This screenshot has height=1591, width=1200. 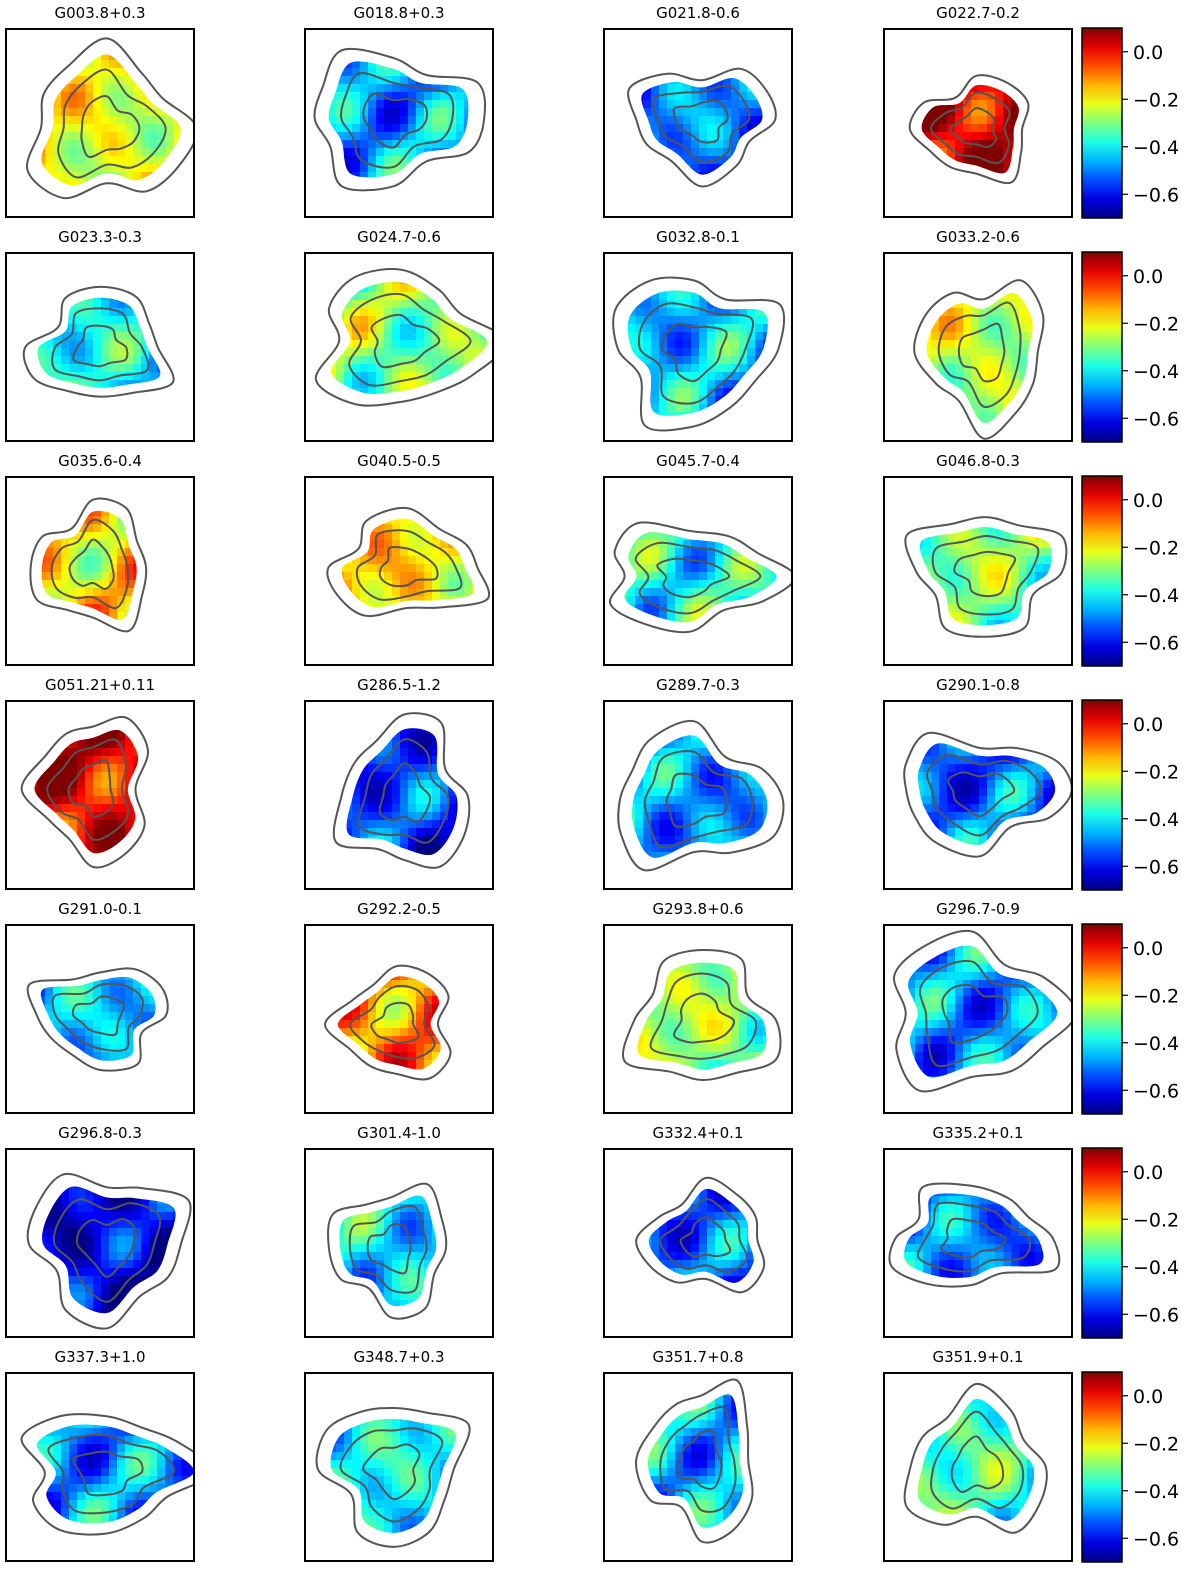 I want to click on heatmap-cells, so click(x=987, y=348).